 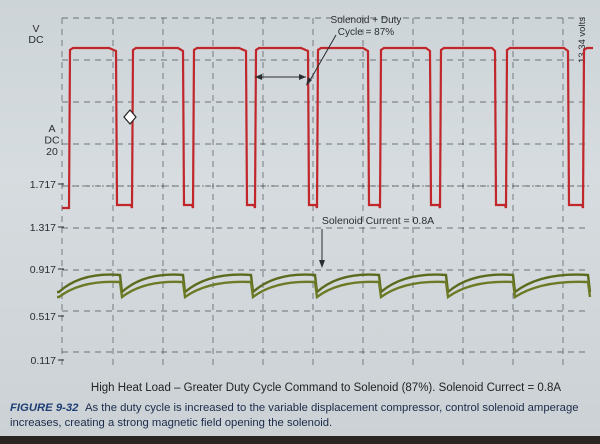 What do you see at coordinates (366, 32) in the screenshot?
I see `duty-cycle-annotation: Cycle = 87%` at bounding box center [366, 32].